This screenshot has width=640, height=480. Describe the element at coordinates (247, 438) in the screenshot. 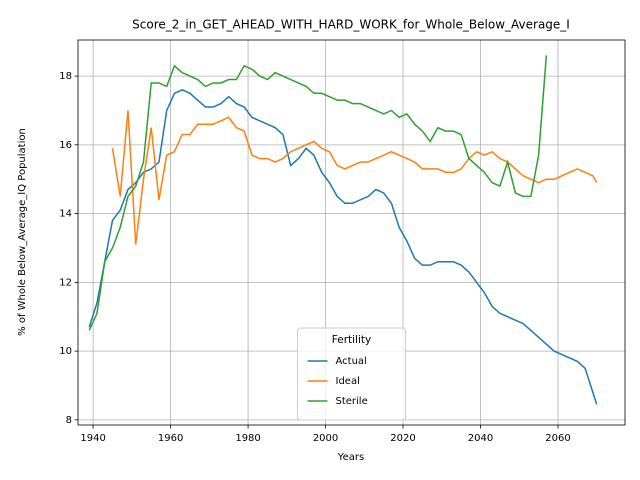

I see `x-tick-label: 1980` at that location.